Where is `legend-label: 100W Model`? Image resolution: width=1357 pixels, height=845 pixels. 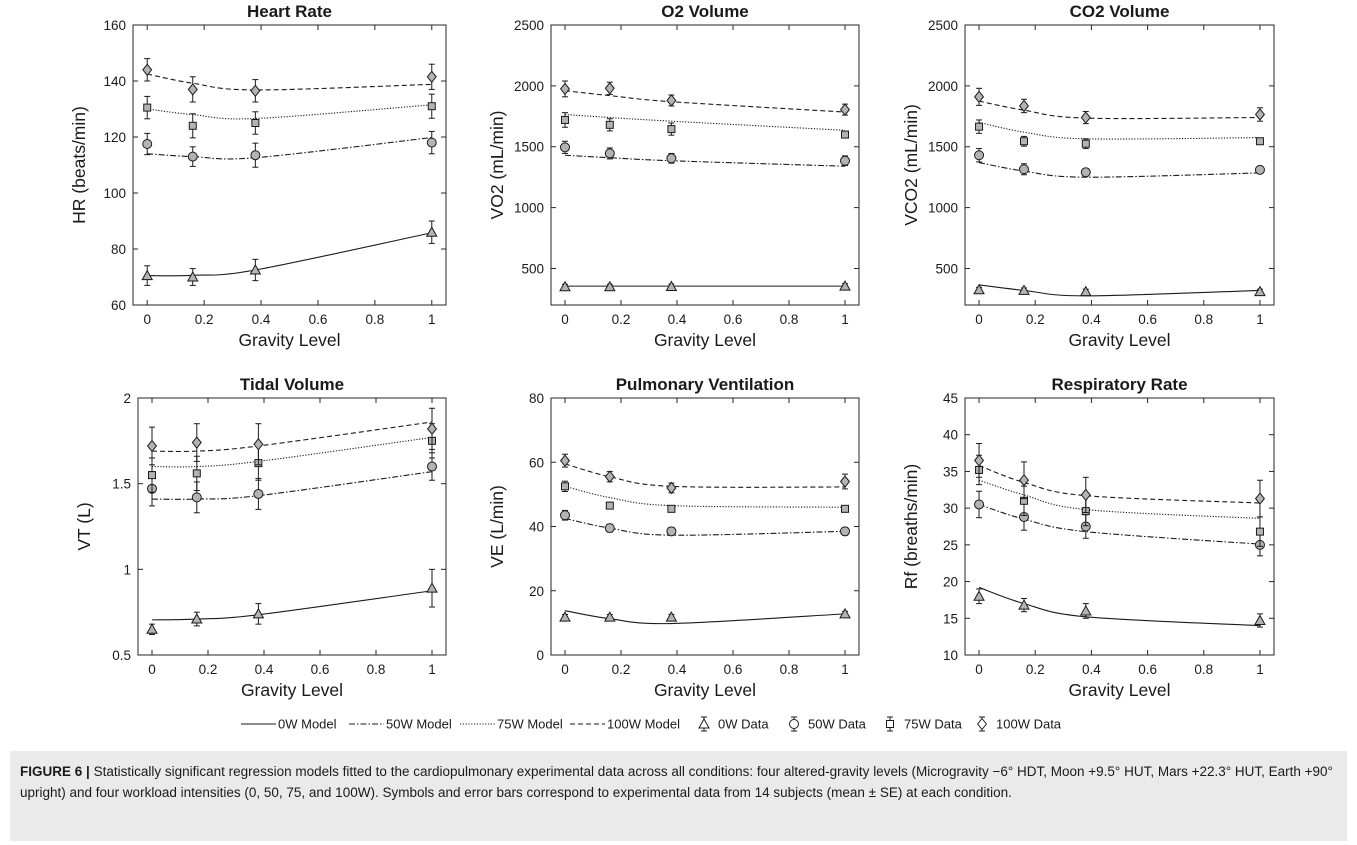
legend-label: 100W Model is located at coordinates (643, 724).